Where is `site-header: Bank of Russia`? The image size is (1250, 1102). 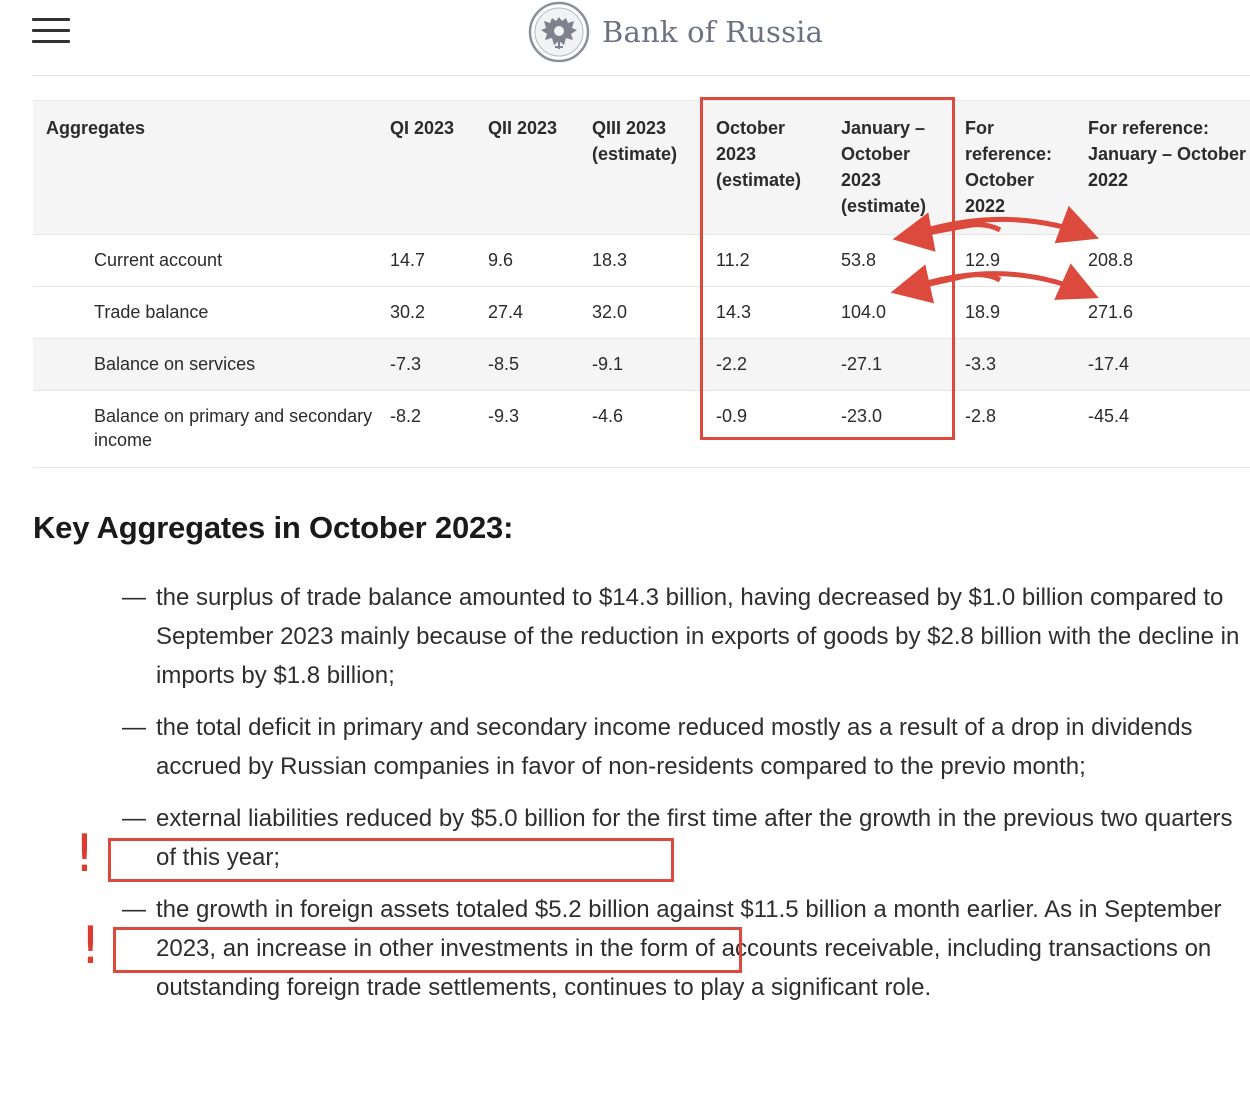
site-header: Bank of Russia is located at coordinates (625, 38).